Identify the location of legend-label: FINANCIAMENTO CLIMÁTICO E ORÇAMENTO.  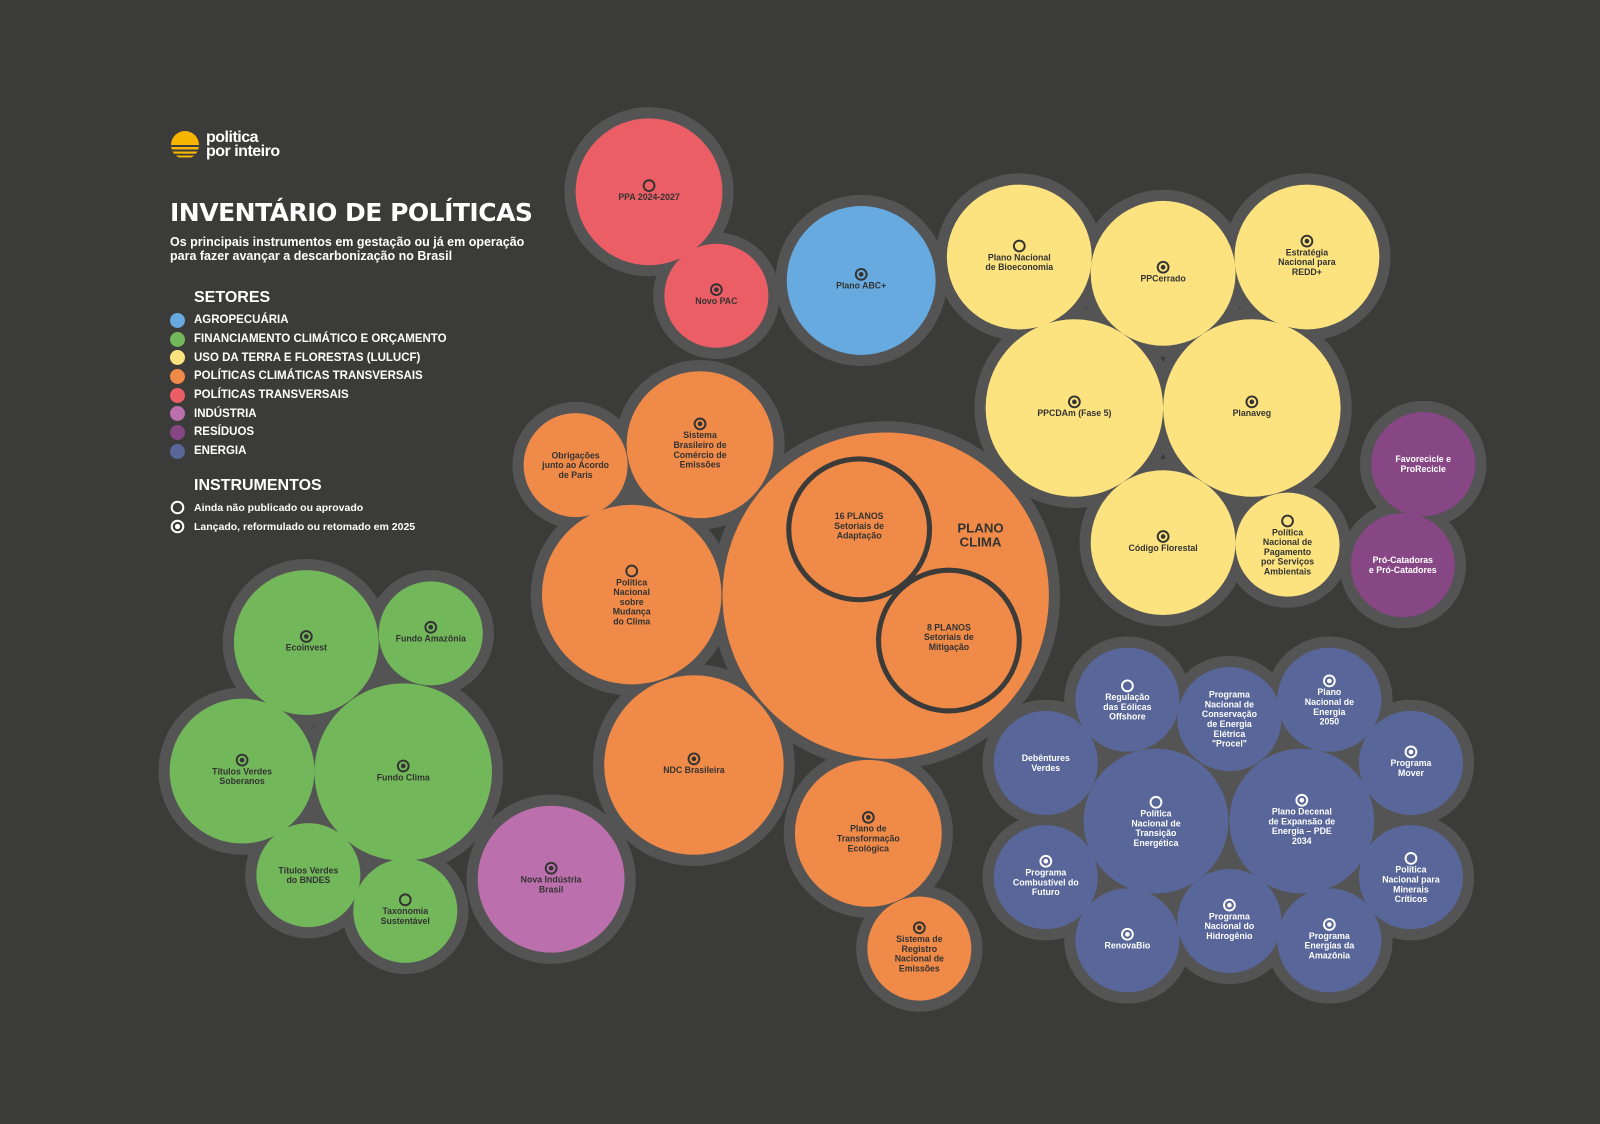
(320, 339).